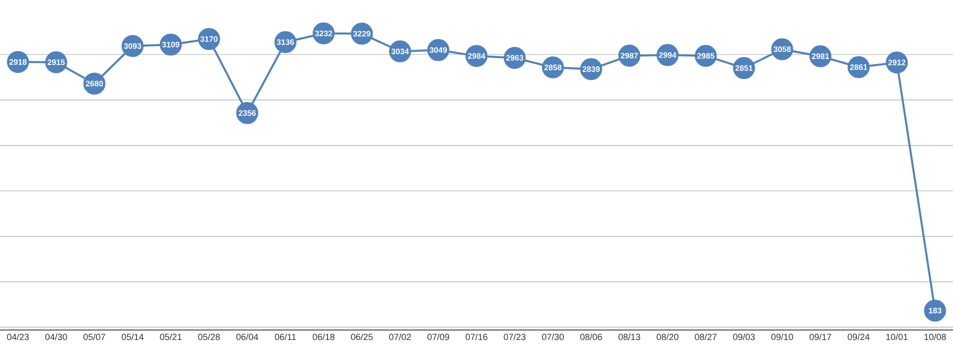 This screenshot has height=362, width=953. What do you see at coordinates (18, 337) in the screenshot?
I see `x-tick-label: 04/23` at bounding box center [18, 337].